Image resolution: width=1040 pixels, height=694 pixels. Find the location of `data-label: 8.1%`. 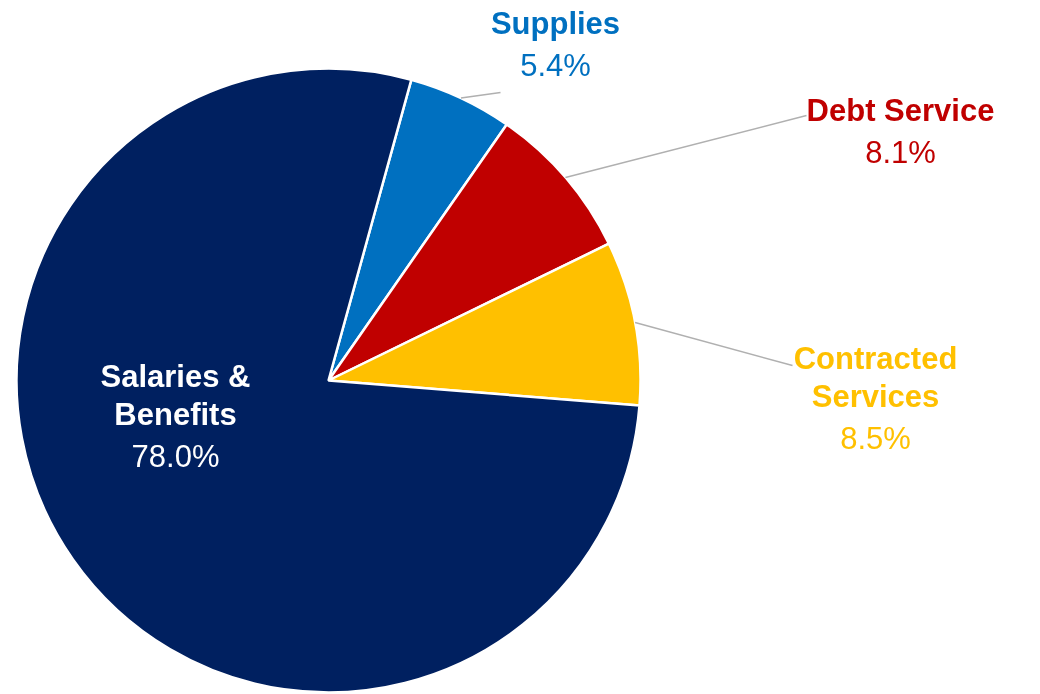

data-label: 8.1% is located at coordinates (900, 152).